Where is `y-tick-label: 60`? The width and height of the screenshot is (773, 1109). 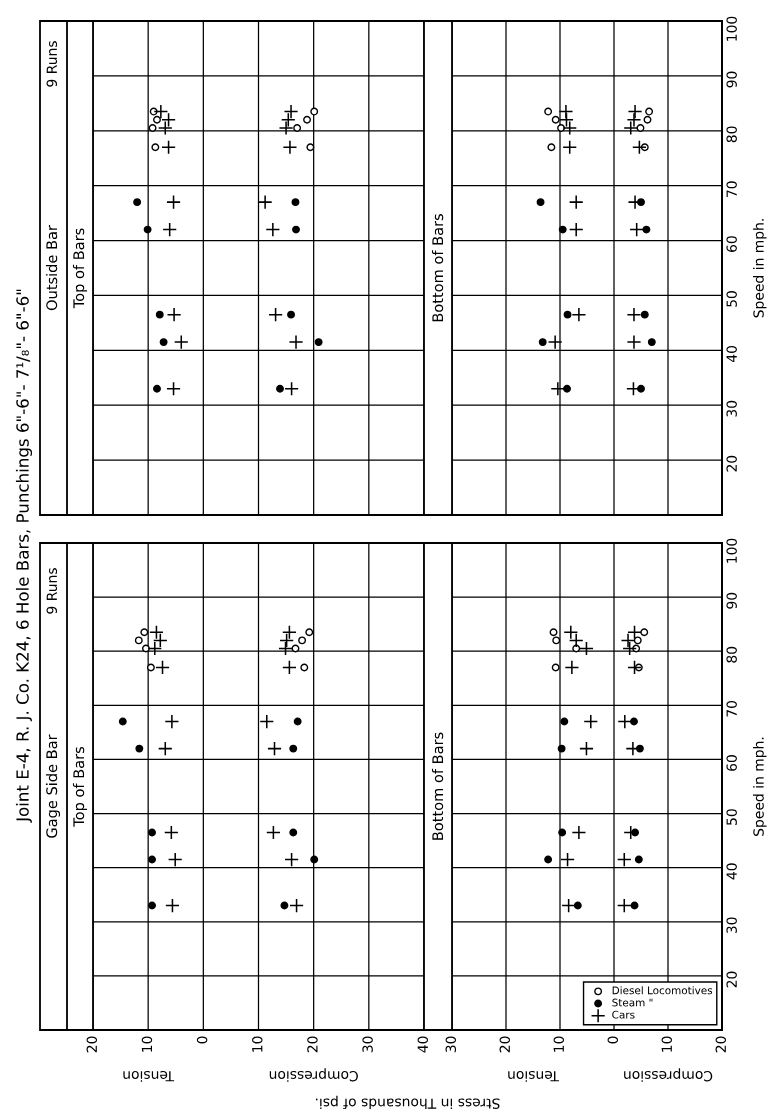
y-tick-label: 60 is located at coordinates (731, 244).